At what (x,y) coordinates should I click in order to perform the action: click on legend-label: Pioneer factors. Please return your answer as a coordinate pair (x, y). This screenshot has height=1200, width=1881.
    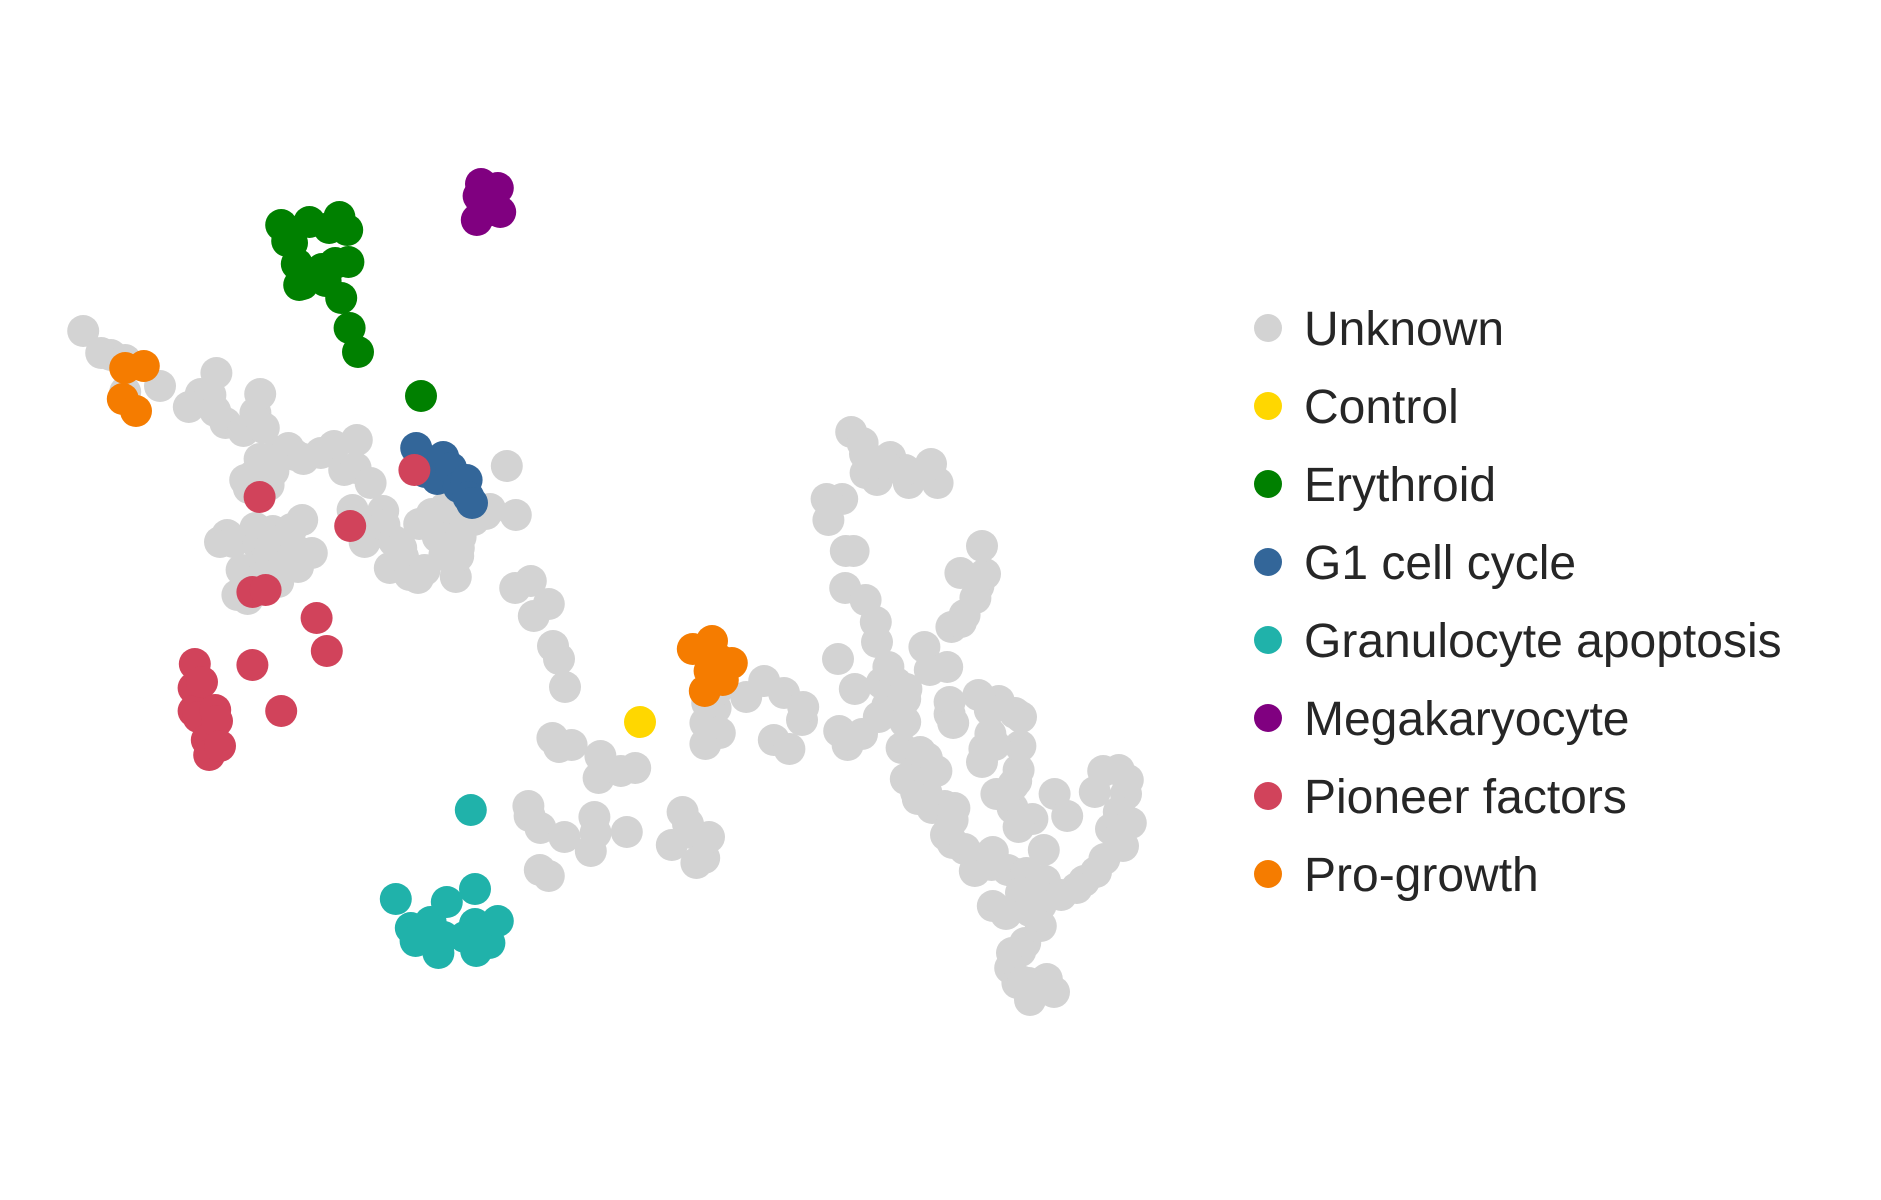
    Looking at the image, I should click on (1465, 797).